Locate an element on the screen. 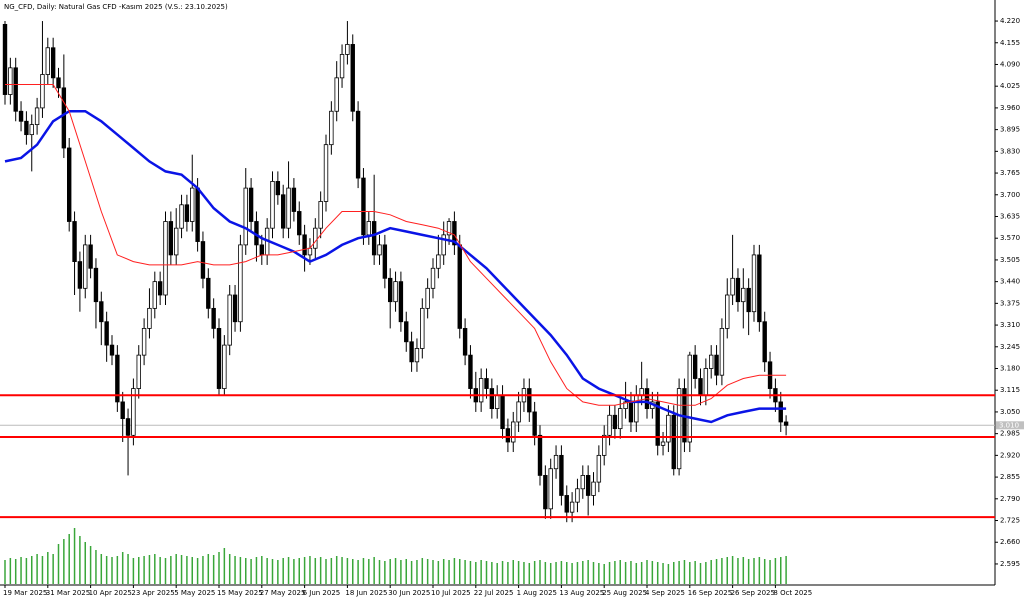 This screenshot has height=600, width=1024. y-tick-label: 4.025 is located at coordinates (1010, 86).